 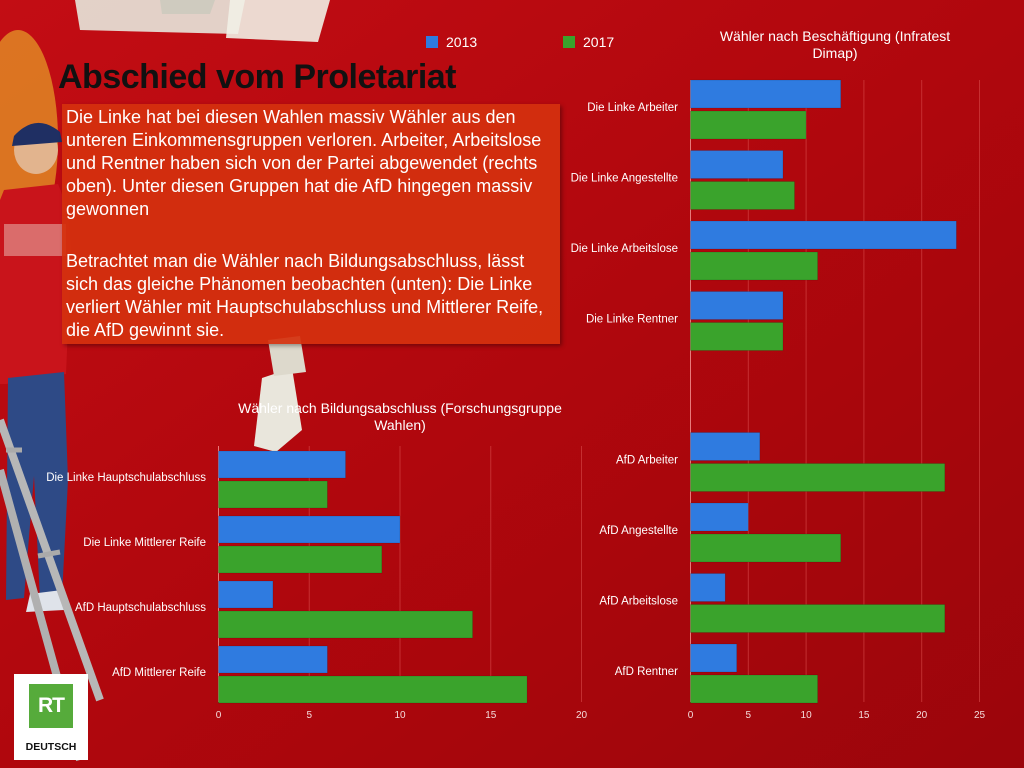 What do you see at coordinates (638, 602) in the screenshot?
I see `chart-0-category-label: AfD Arbeitslose` at bounding box center [638, 602].